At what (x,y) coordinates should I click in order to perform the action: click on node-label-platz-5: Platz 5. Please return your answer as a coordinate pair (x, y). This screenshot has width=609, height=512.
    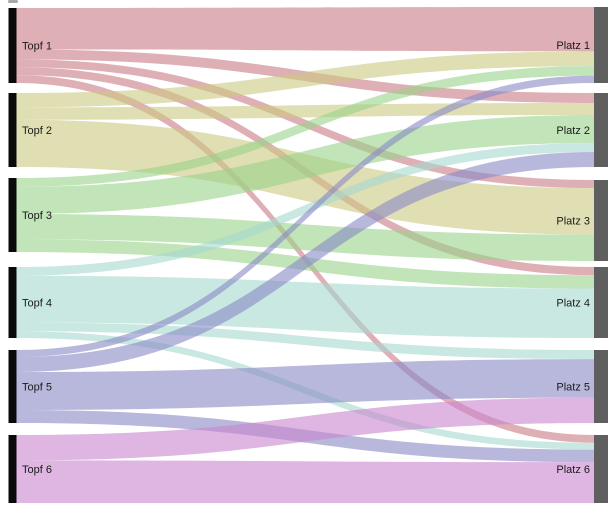
    Looking at the image, I should click on (573, 388).